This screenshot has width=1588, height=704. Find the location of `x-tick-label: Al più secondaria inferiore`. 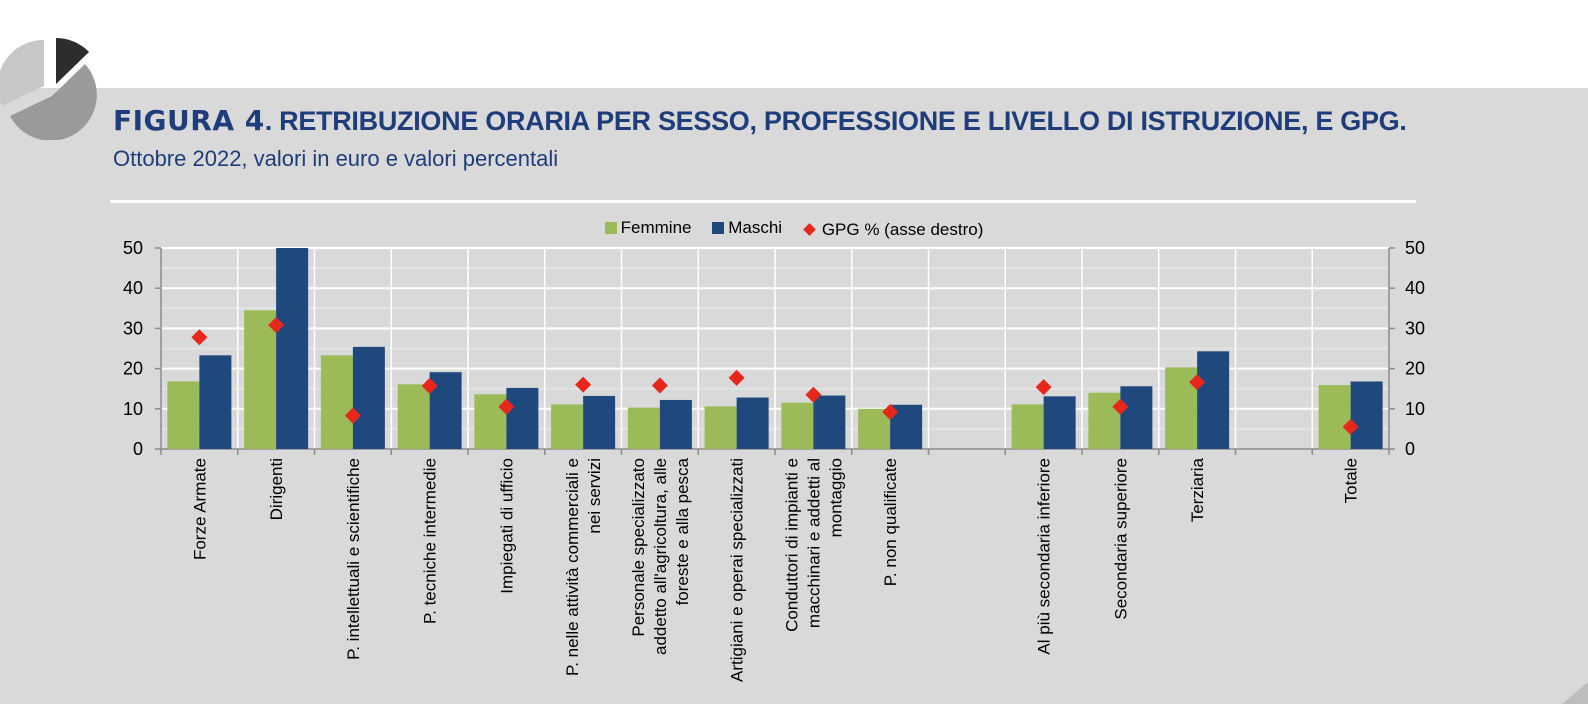

x-tick-label: Al più secondaria inferiore is located at coordinates (1044, 556).